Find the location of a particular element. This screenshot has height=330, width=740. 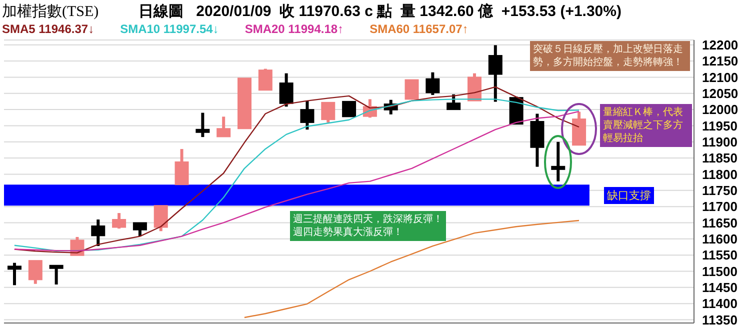

y-tick-label: 11600 is located at coordinates (720, 239).